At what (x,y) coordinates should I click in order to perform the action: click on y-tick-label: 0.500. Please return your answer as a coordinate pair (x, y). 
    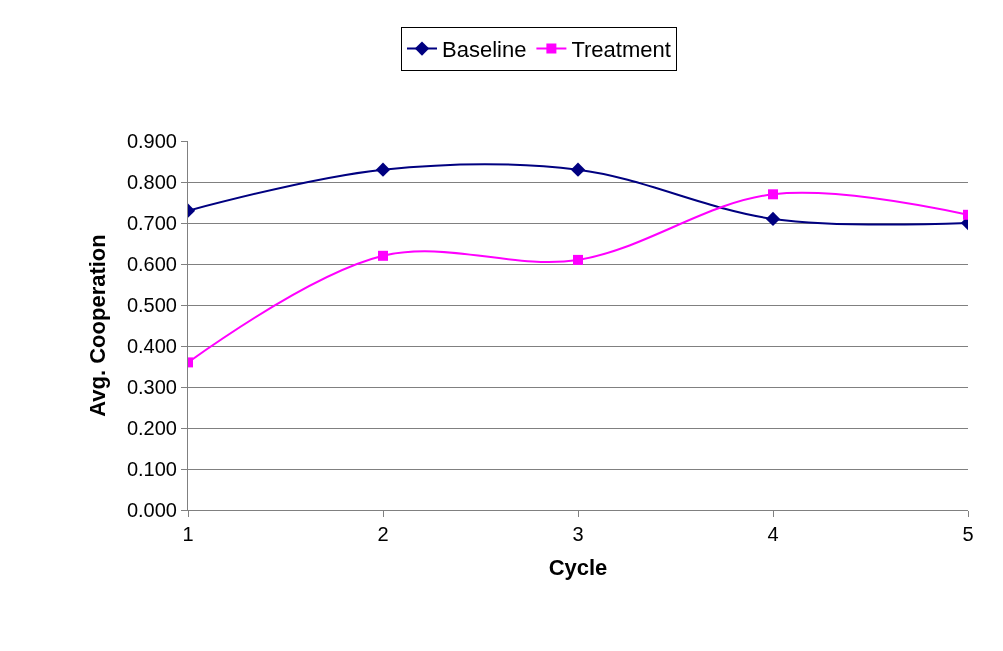
    Looking at the image, I should click on (151, 305).